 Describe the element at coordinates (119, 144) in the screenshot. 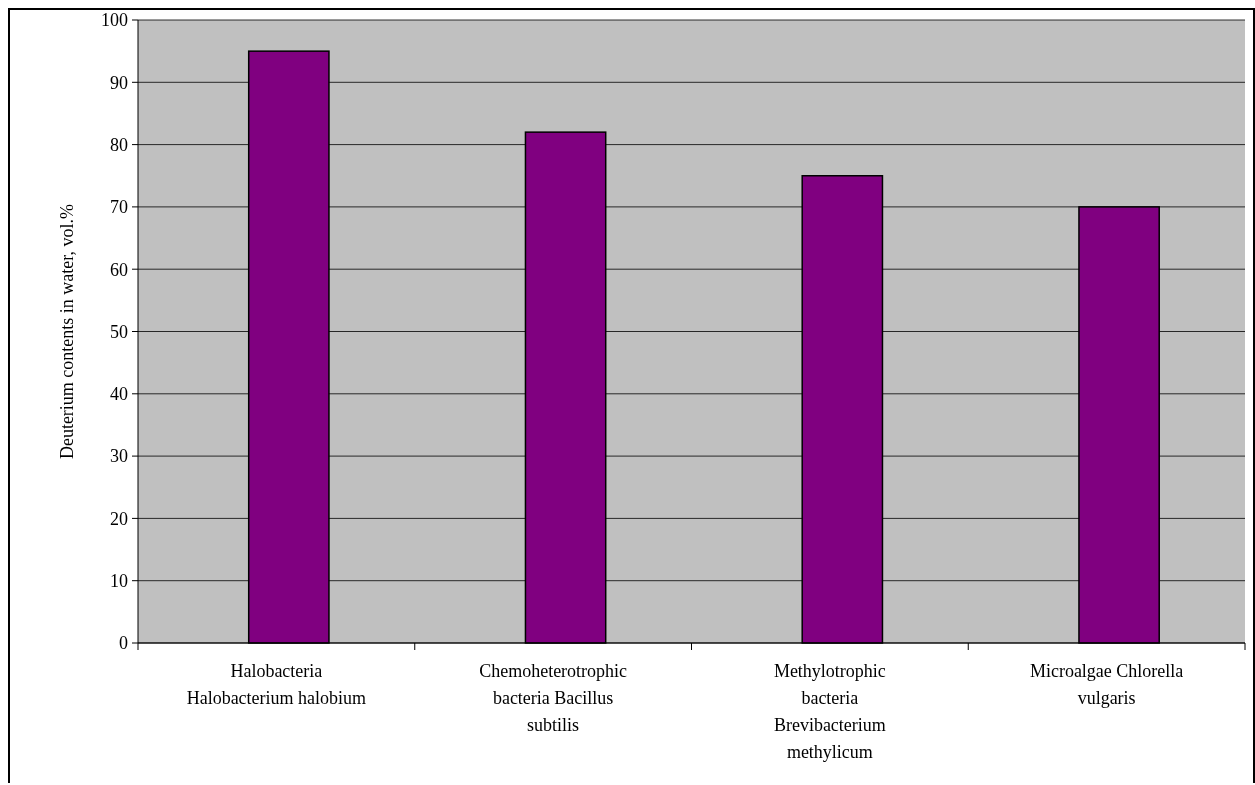

I see `y-tick-label: 80` at that location.